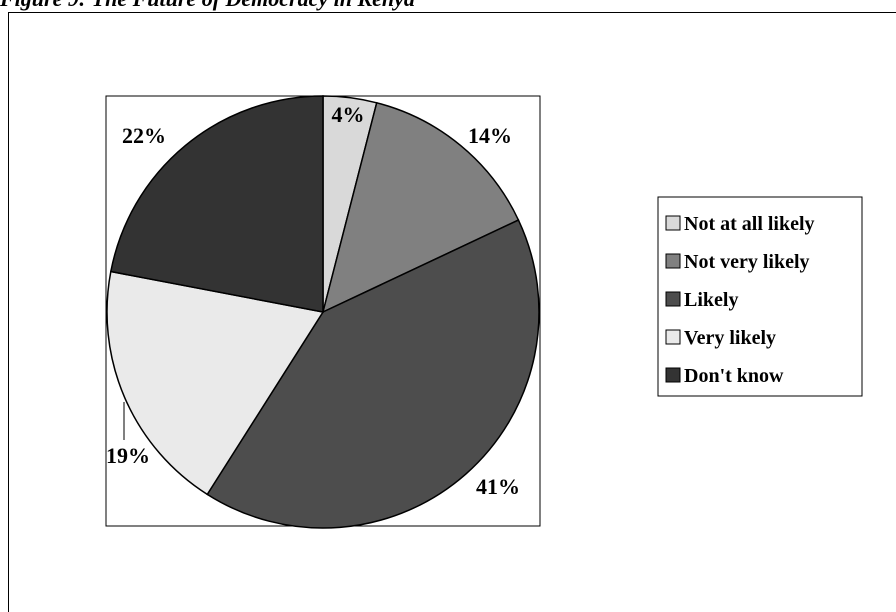  What do you see at coordinates (144, 135) in the screenshot?
I see `slice-label-don-t-know: 22%` at bounding box center [144, 135].